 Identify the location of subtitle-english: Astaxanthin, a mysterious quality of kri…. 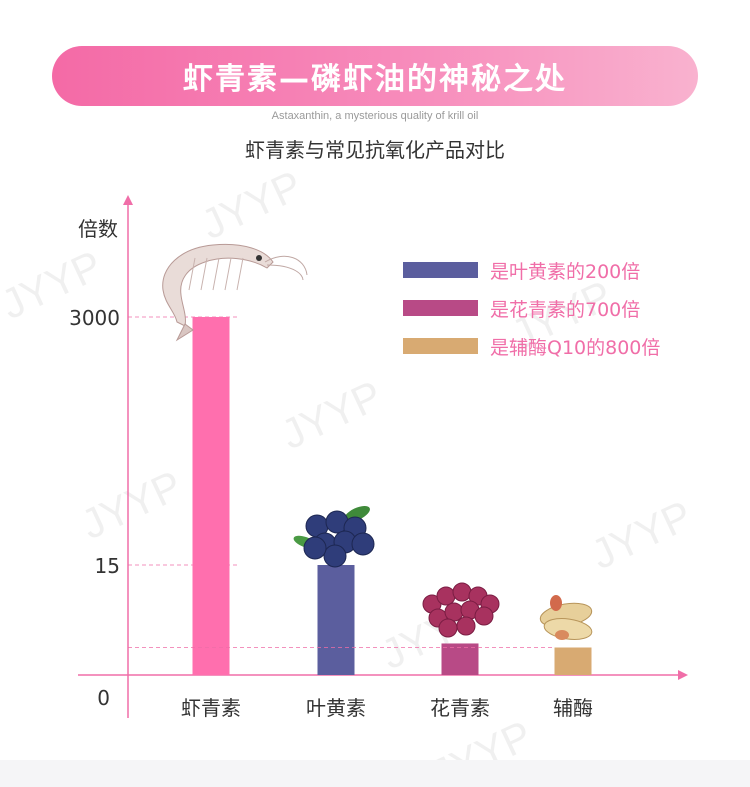
(375, 116).